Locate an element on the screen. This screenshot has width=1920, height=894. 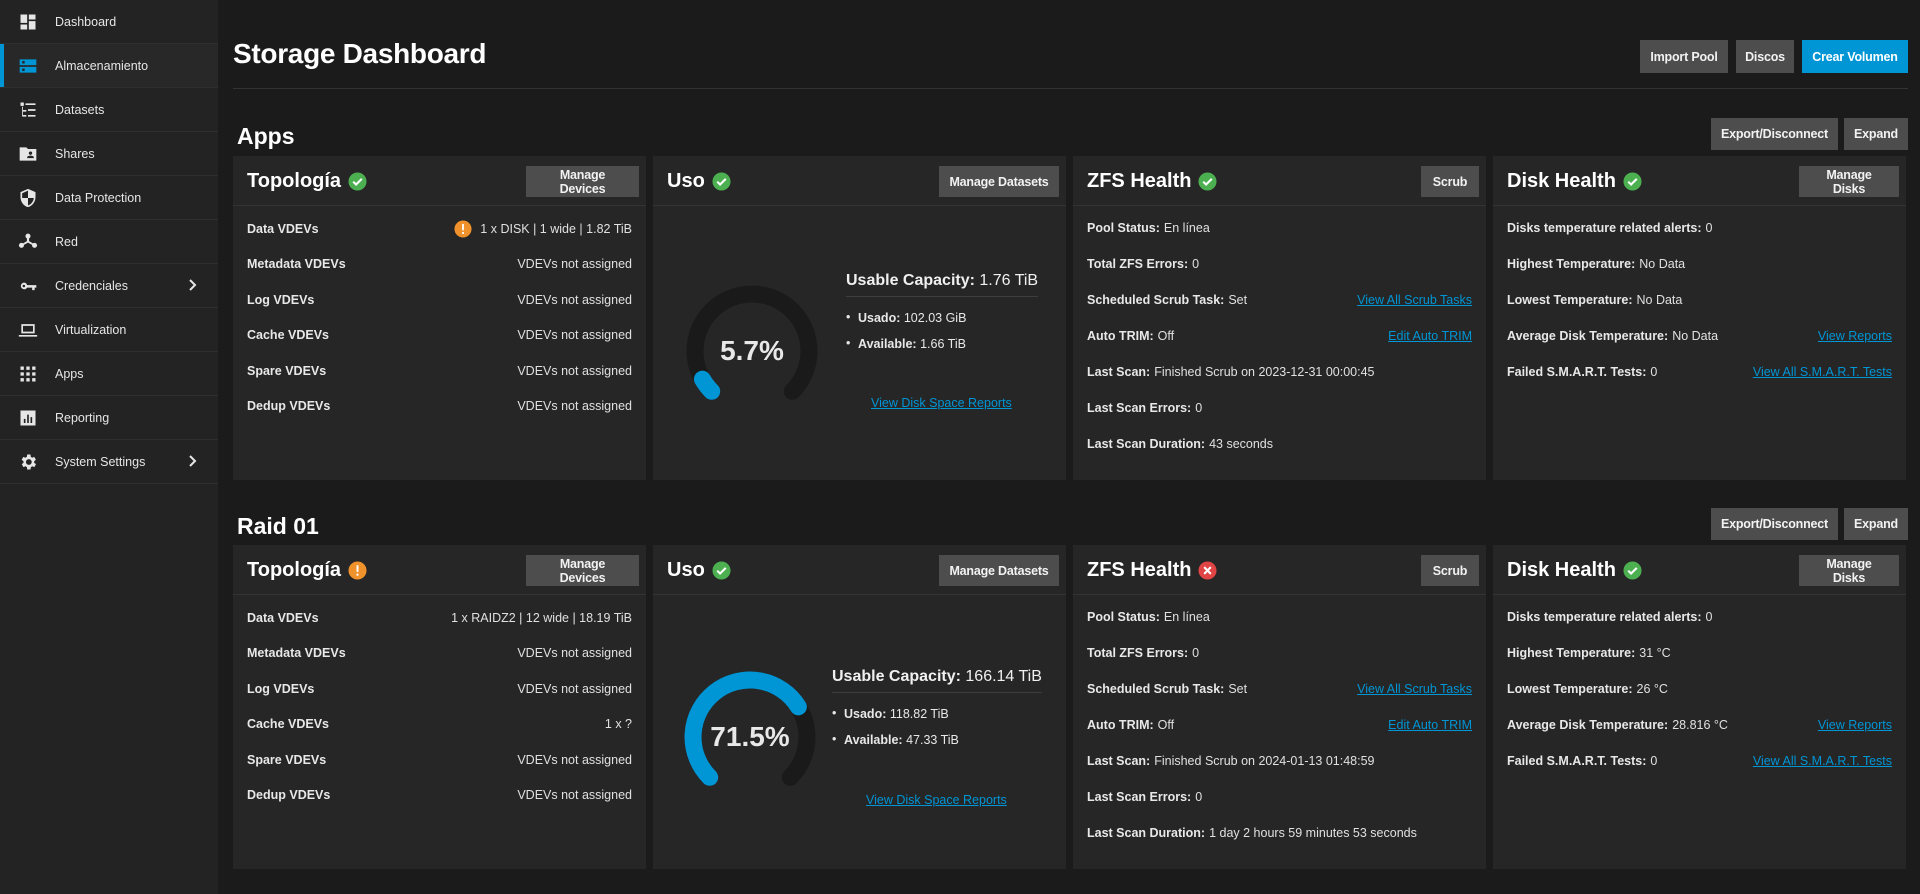
usage-percent: 71.5% is located at coordinates (750, 736).